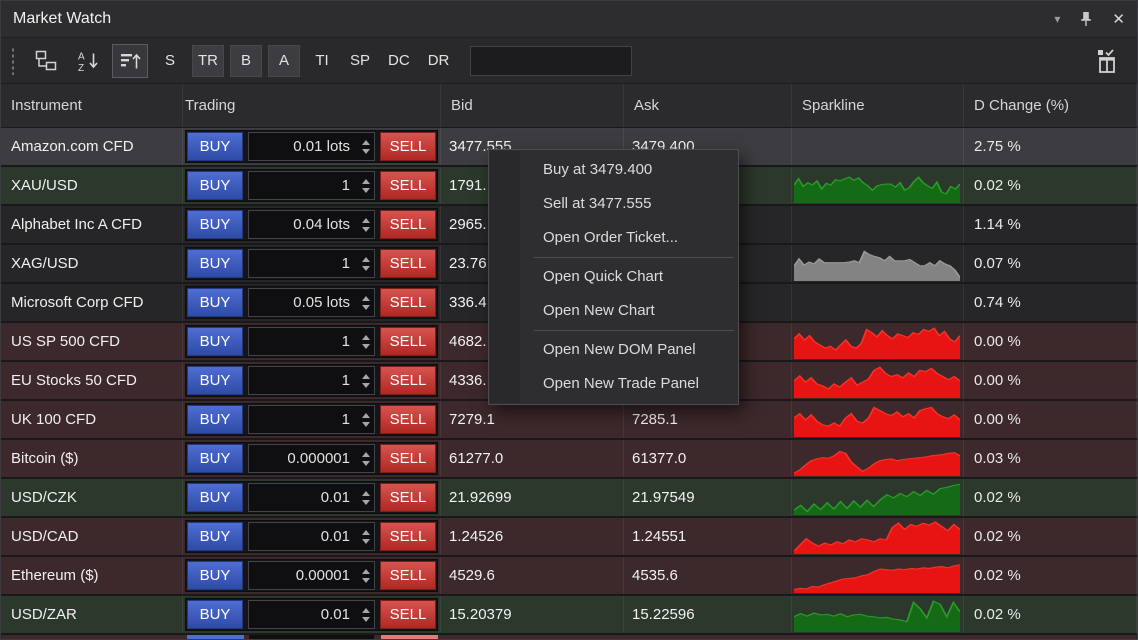 The image size is (1138, 640). What do you see at coordinates (1107, 61) in the screenshot?
I see `column-chooser-icon` at bounding box center [1107, 61].